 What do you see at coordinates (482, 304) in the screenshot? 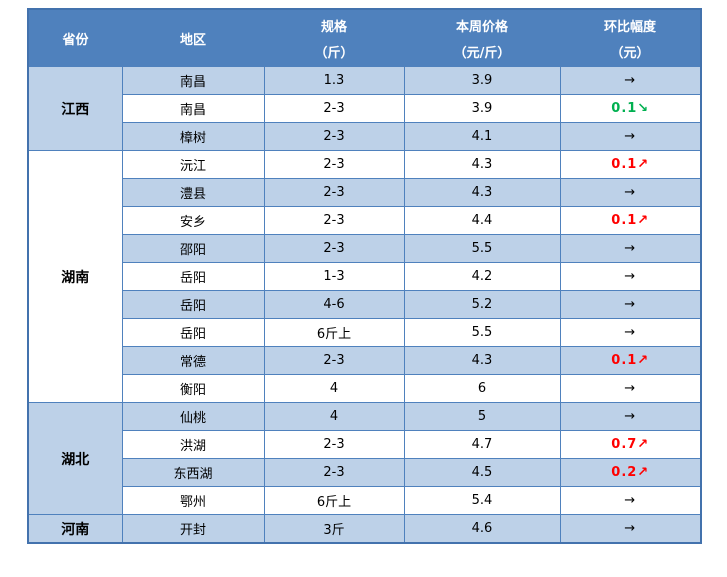
I see `price-cell: 5.2` at bounding box center [482, 304].